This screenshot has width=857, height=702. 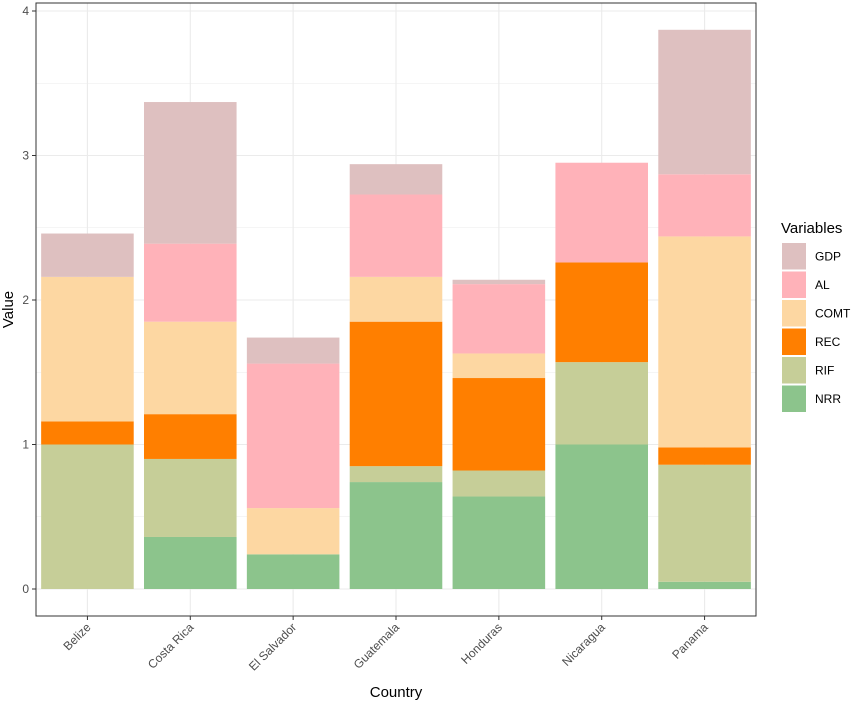 What do you see at coordinates (77, 636) in the screenshot?
I see `x-tick-label: Belize` at bounding box center [77, 636].